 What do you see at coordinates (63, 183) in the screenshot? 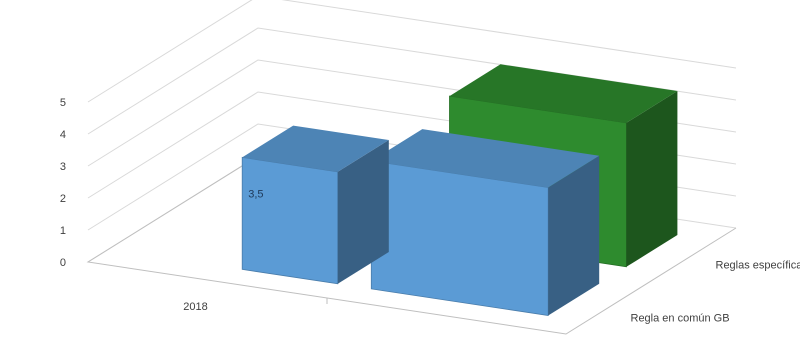
I see `y-axis-ticks: 0 1 2 3 4 5` at bounding box center [63, 183].